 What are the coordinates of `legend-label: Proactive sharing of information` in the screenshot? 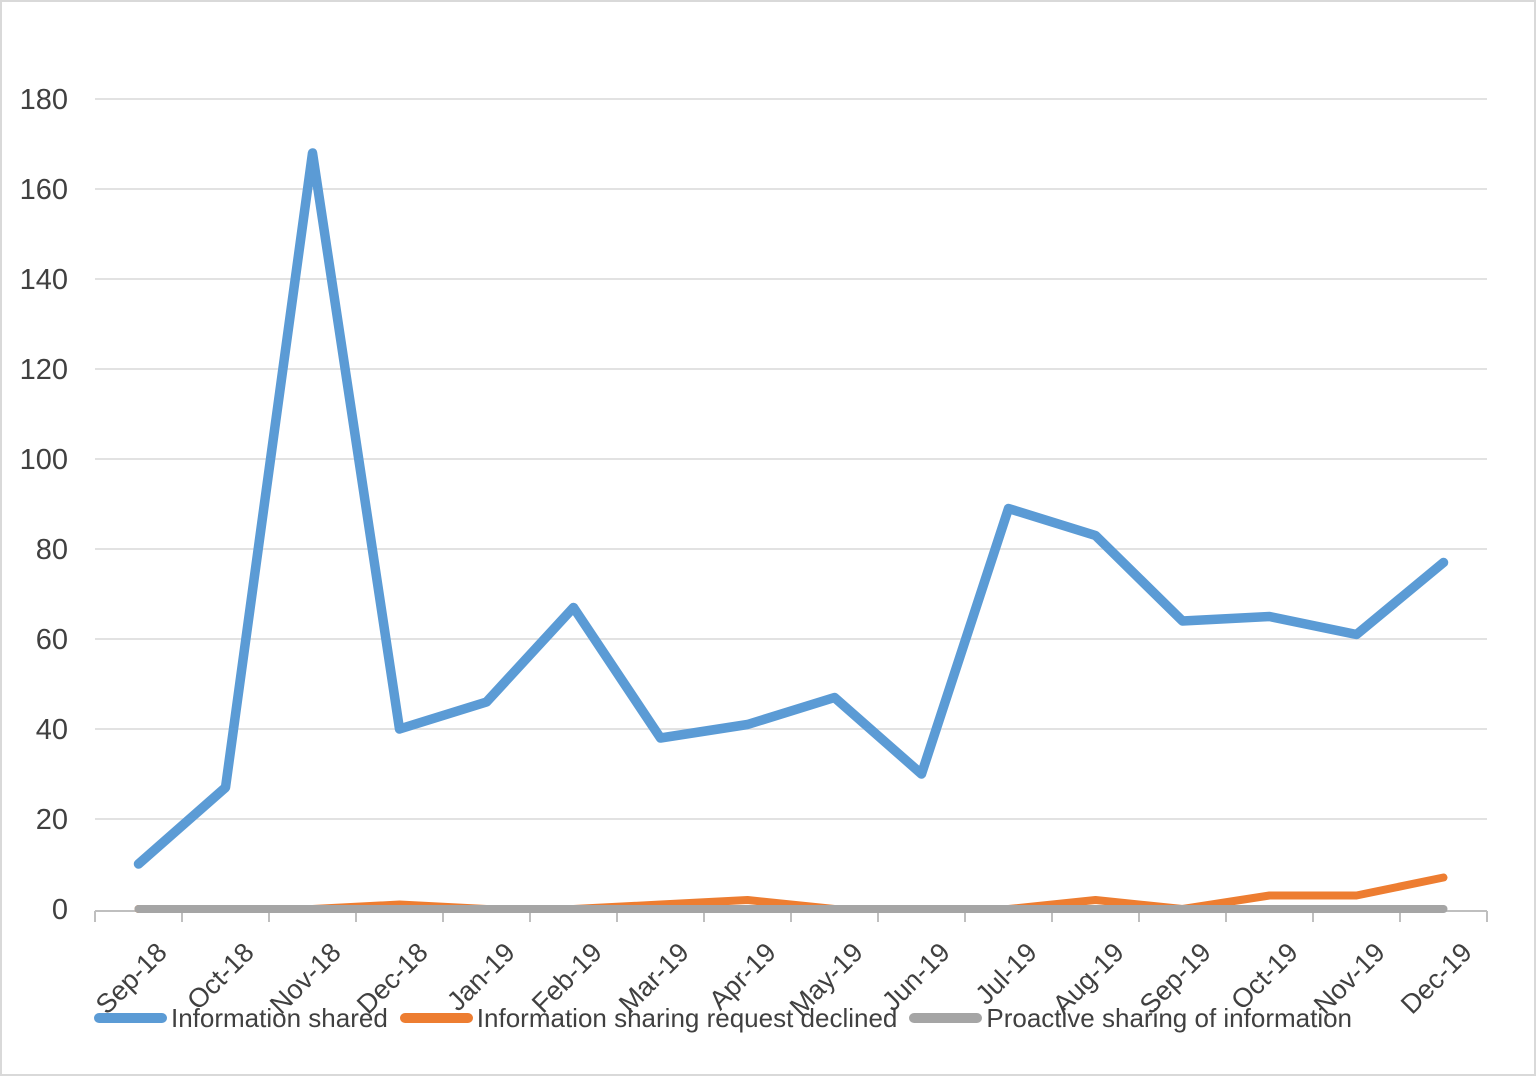 It's located at (1169, 1018).